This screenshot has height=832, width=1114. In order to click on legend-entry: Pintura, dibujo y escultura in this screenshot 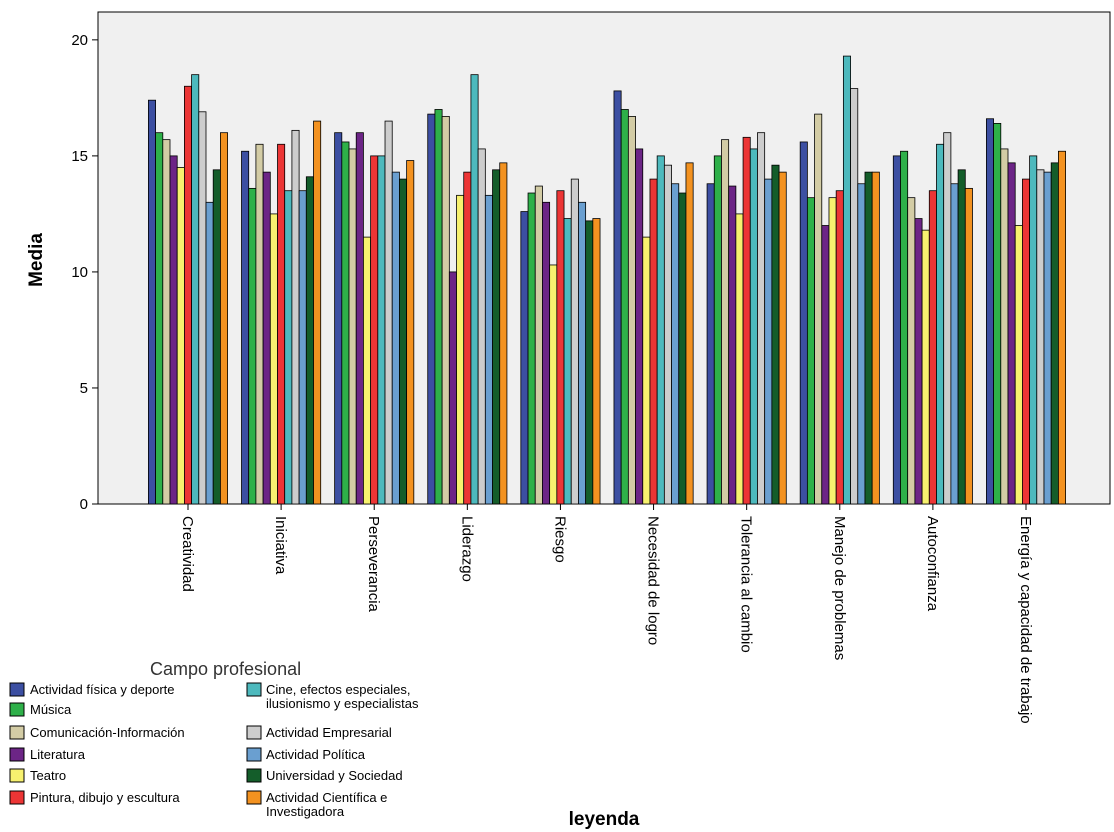, I will do `click(105, 797)`.